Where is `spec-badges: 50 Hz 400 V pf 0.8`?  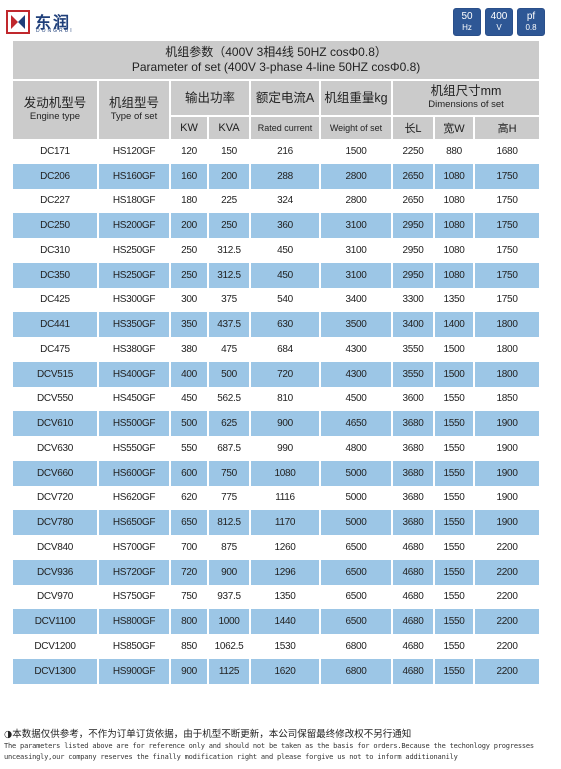 spec-badges: 50 Hz 400 V pf 0.8 is located at coordinates (499, 22).